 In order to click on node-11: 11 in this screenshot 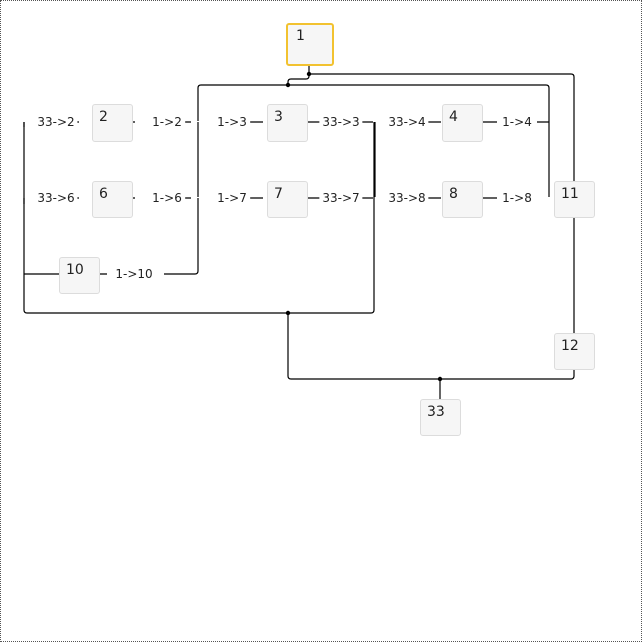, I will do `click(574, 199)`.